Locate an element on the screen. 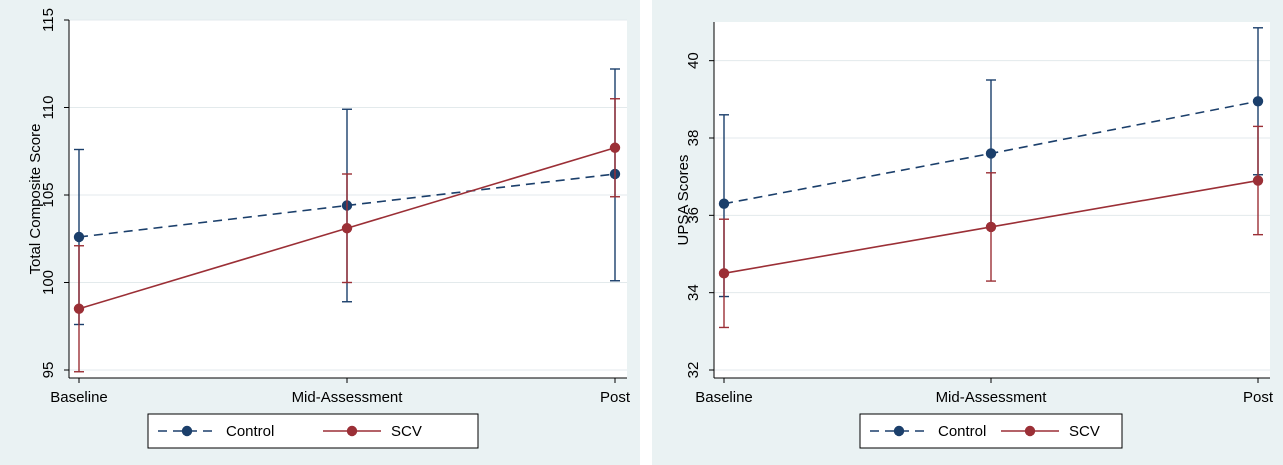 The width and height of the screenshot is (1283, 465). legend-box is located at coordinates (313, 431).